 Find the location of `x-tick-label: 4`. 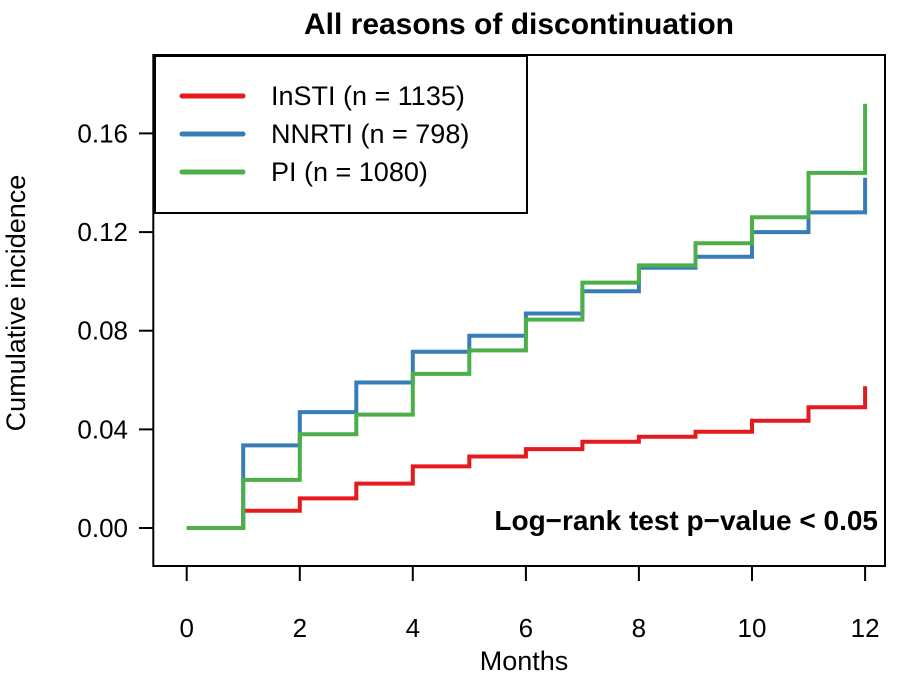

x-tick-label: 4 is located at coordinates (413, 628).